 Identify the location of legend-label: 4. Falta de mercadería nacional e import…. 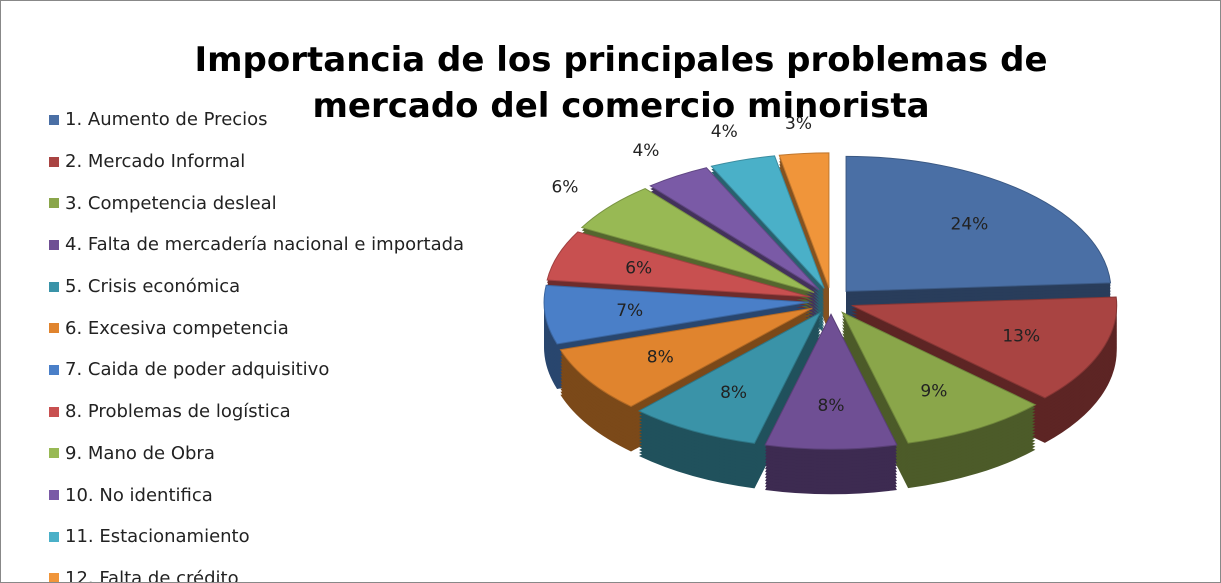
(265, 245).